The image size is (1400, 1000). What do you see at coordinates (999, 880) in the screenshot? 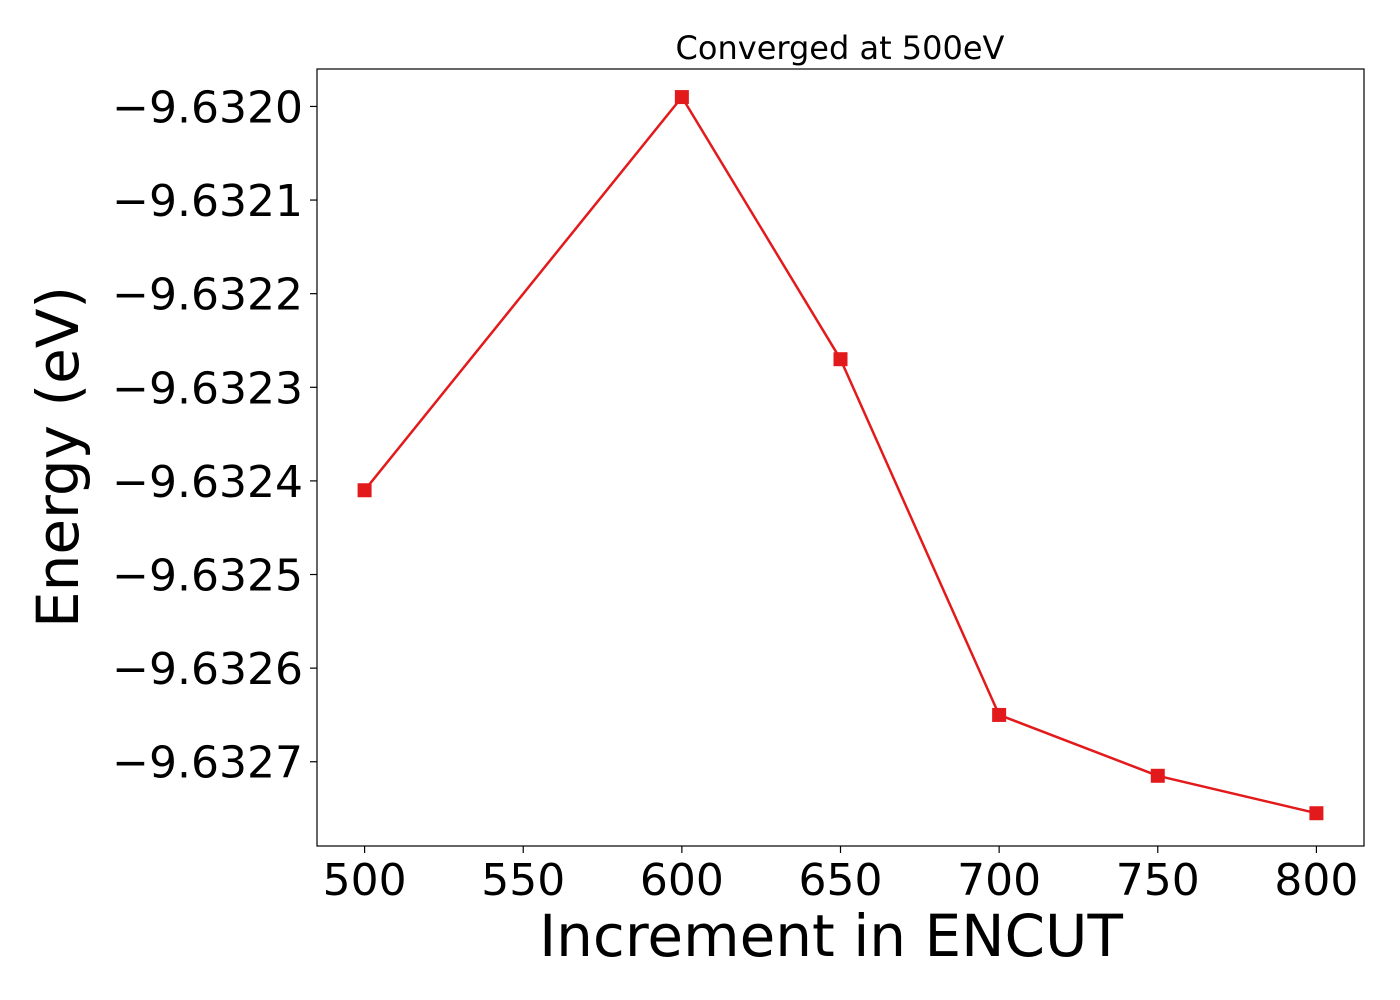
I see `x-tick-label: 700` at bounding box center [999, 880].